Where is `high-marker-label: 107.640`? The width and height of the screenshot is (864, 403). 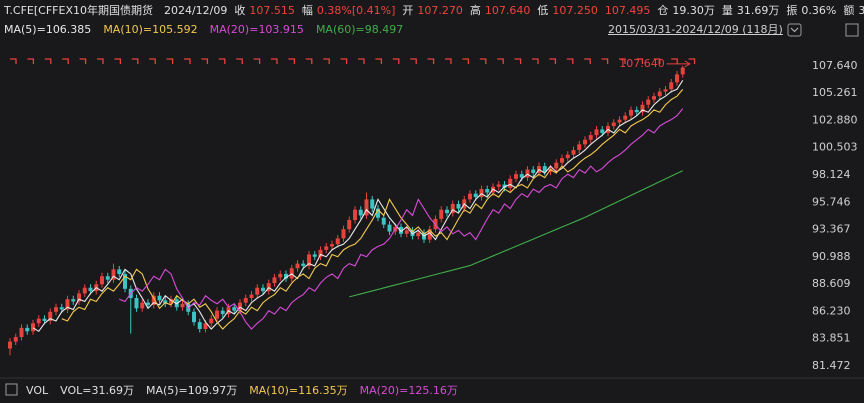 high-marker-label: 107.640 is located at coordinates (642, 63).